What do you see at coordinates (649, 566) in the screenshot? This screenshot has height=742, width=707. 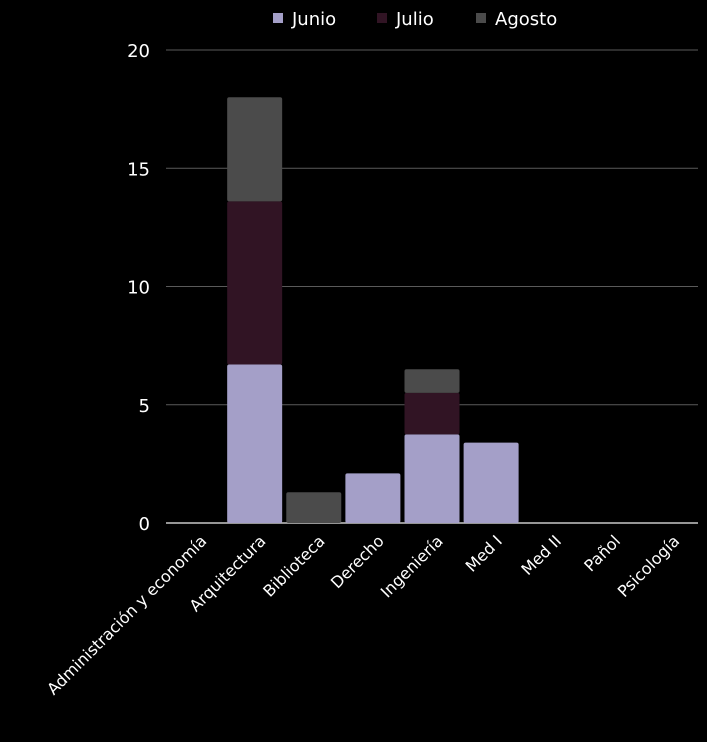 I see `x-tick-label: Psicología` at bounding box center [649, 566].